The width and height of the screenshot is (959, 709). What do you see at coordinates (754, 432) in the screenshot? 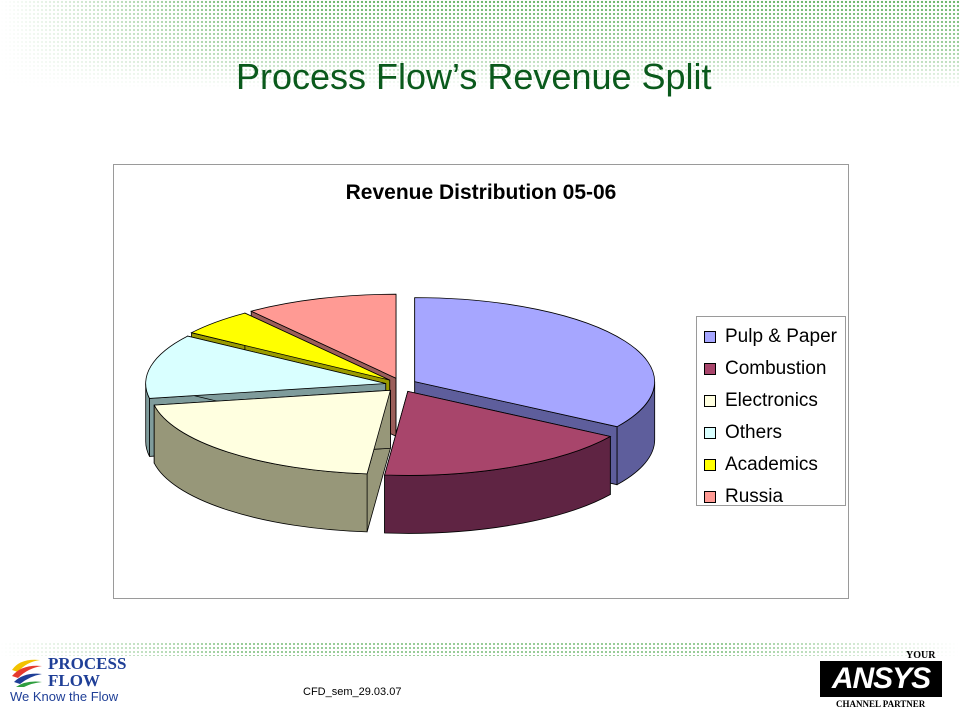
I see `legend-label: Others` at bounding box center [754, 432].